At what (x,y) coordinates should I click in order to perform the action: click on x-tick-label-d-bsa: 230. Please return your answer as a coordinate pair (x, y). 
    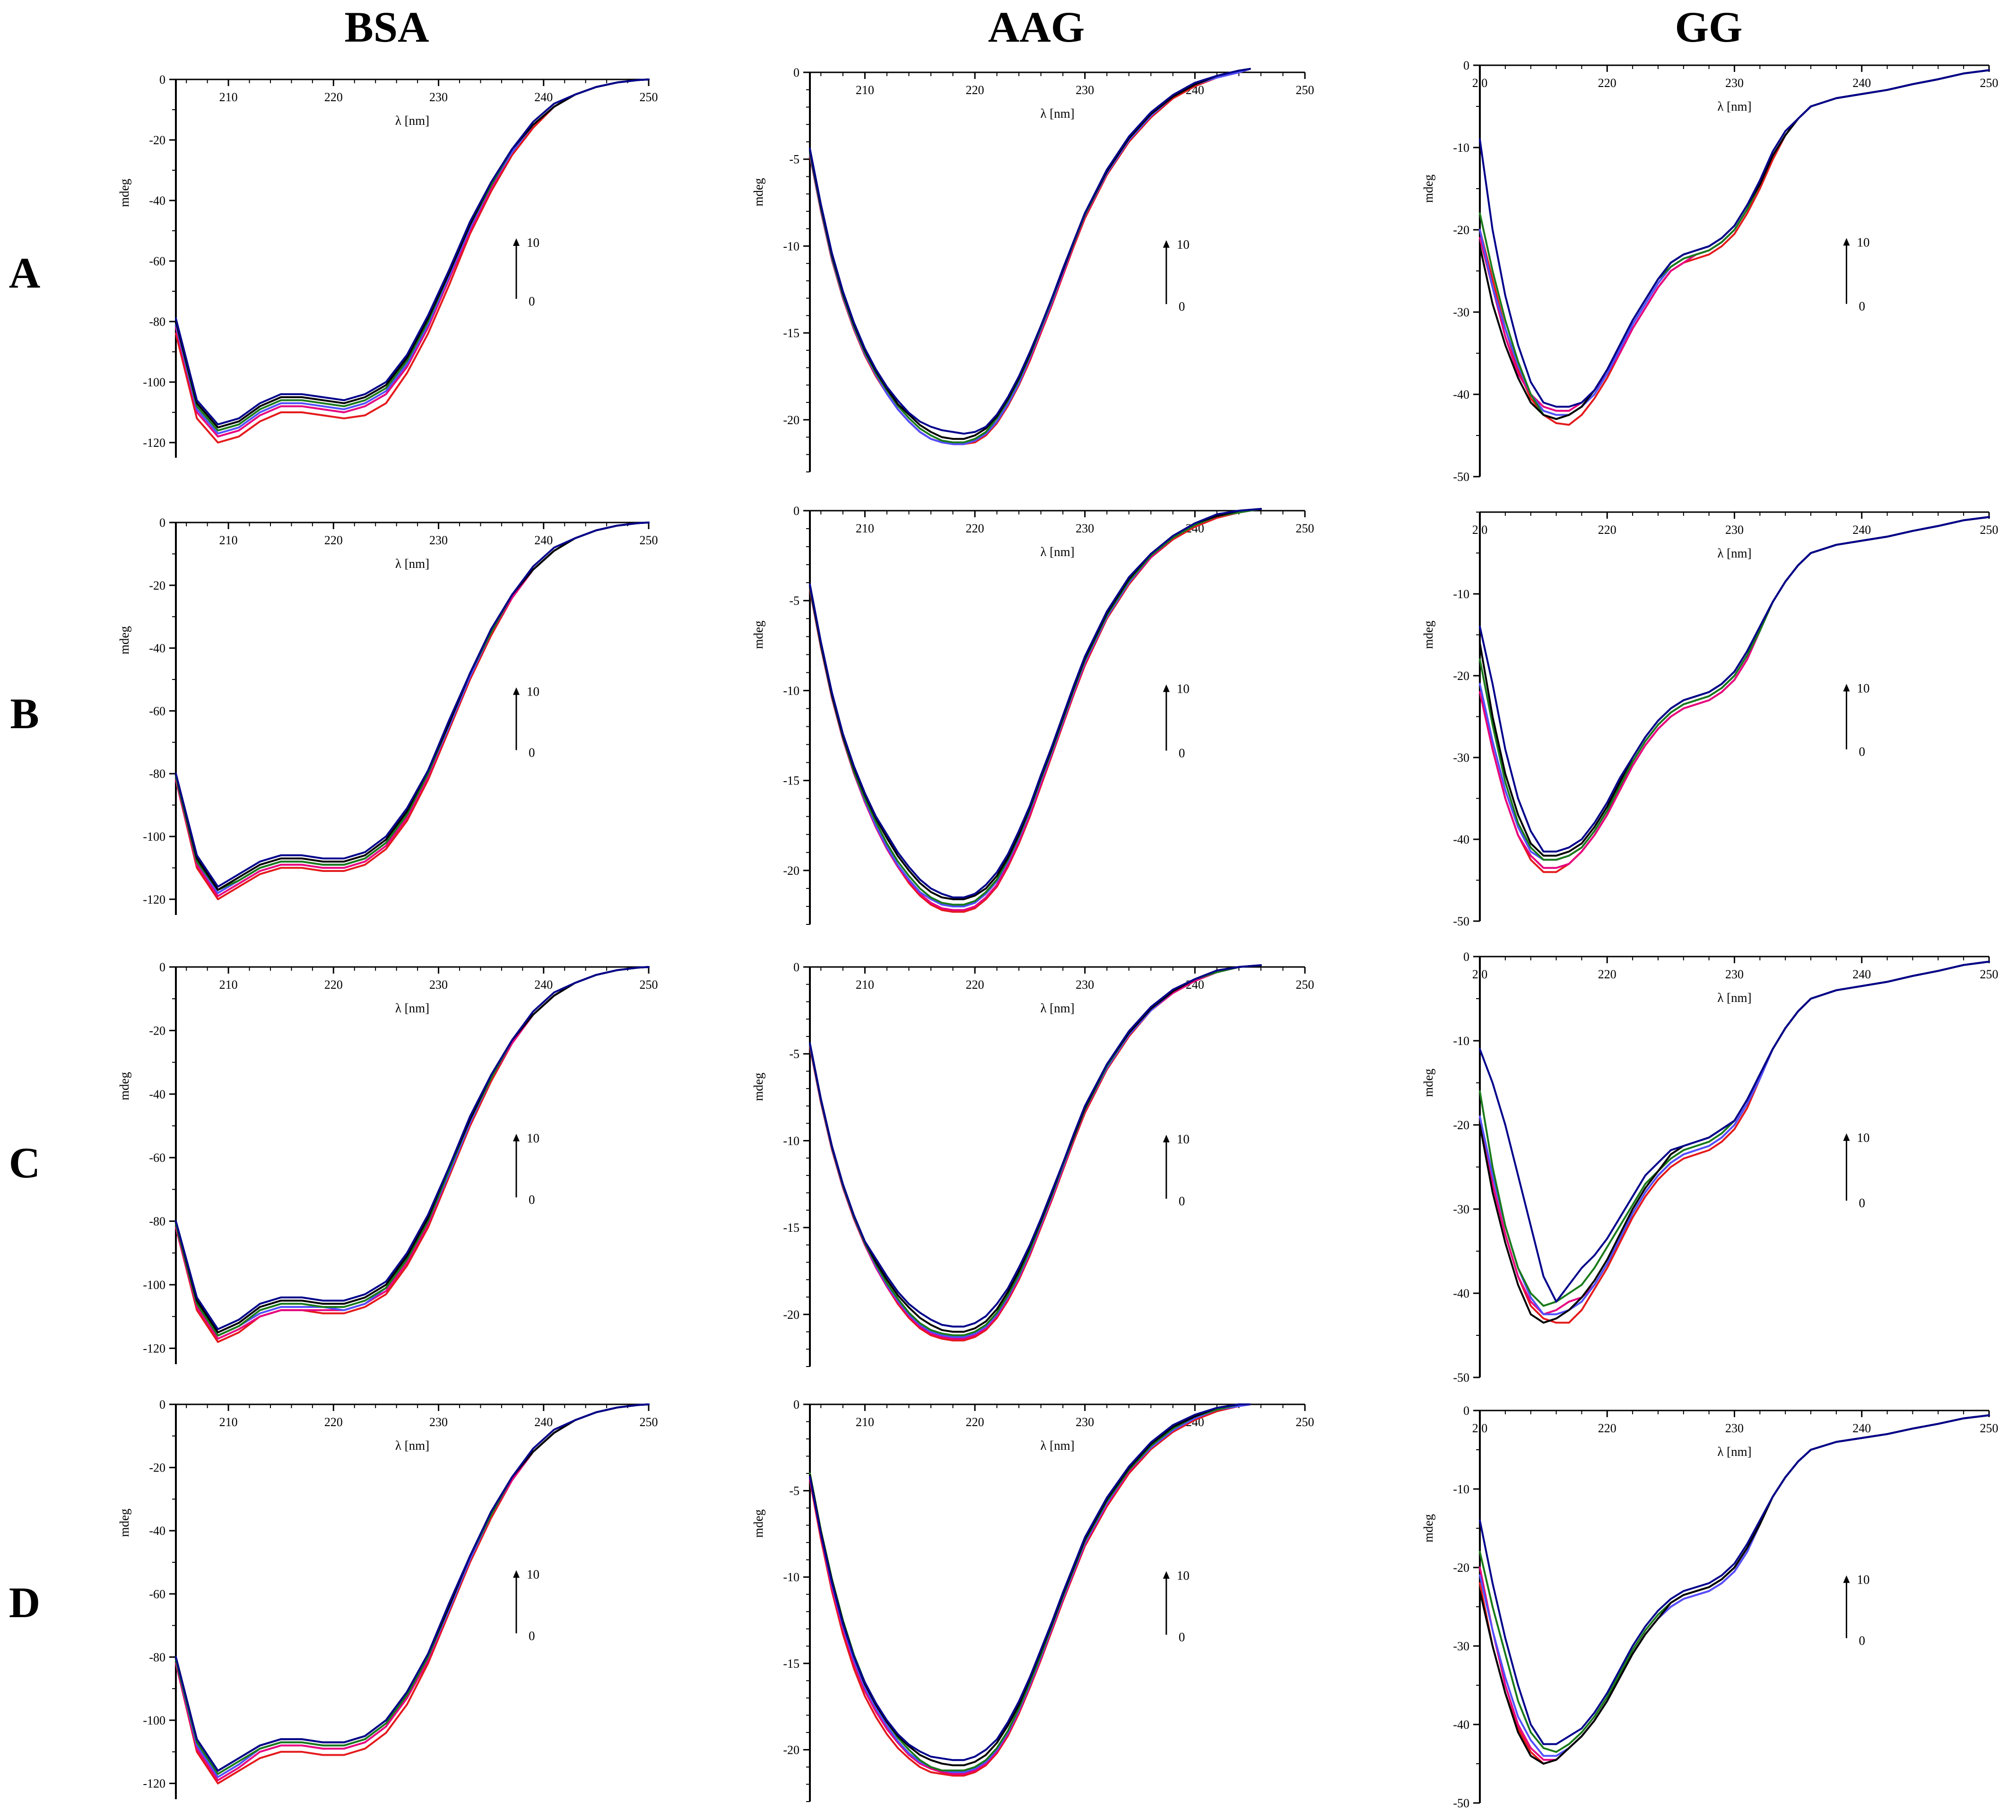
    Looking at the image, I should click on (438, 1422).